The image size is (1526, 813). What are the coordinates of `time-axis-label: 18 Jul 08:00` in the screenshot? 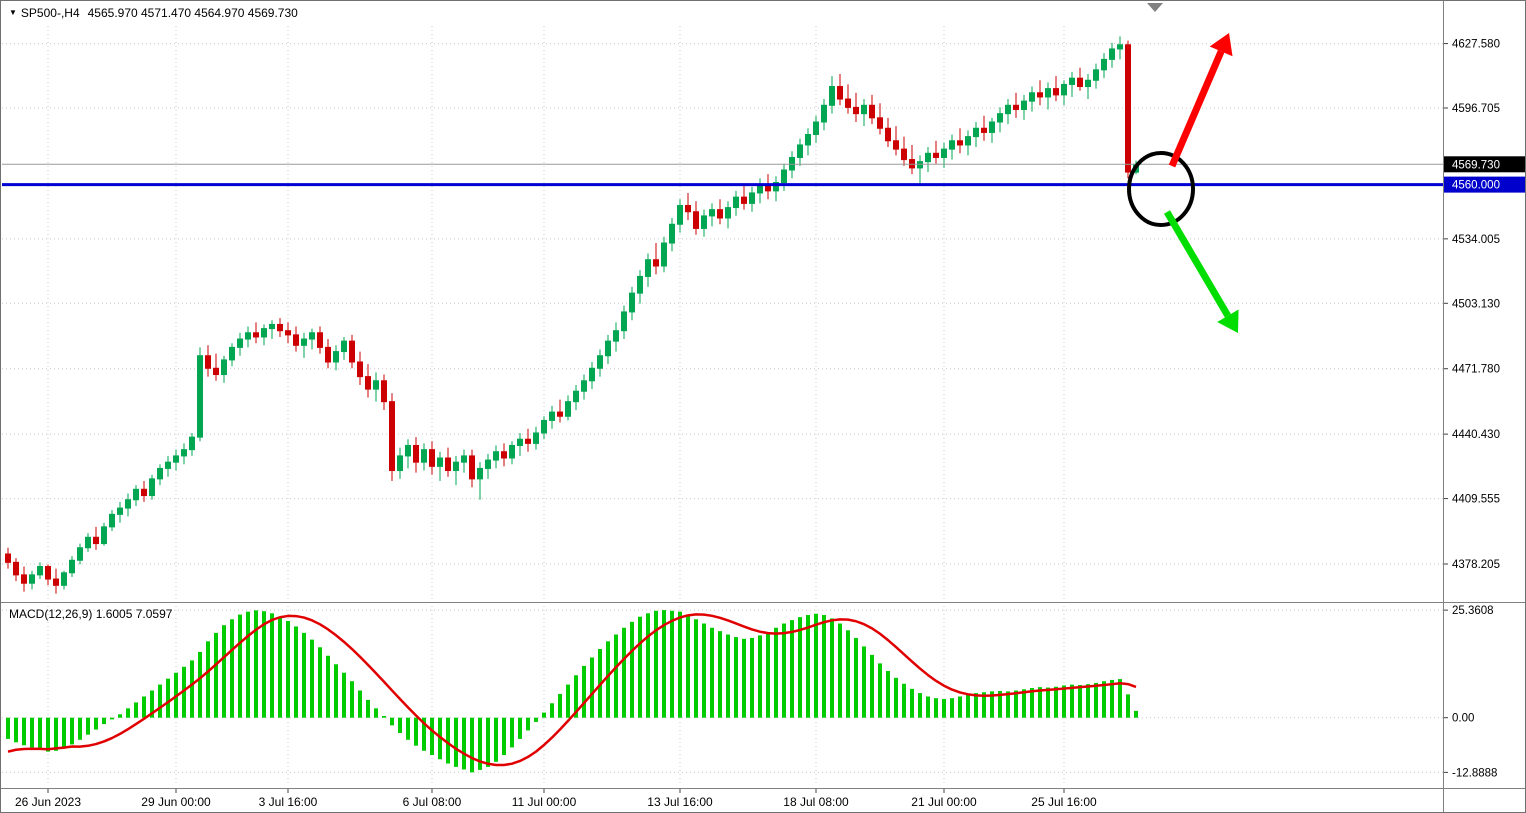 It's located at (816, 802).